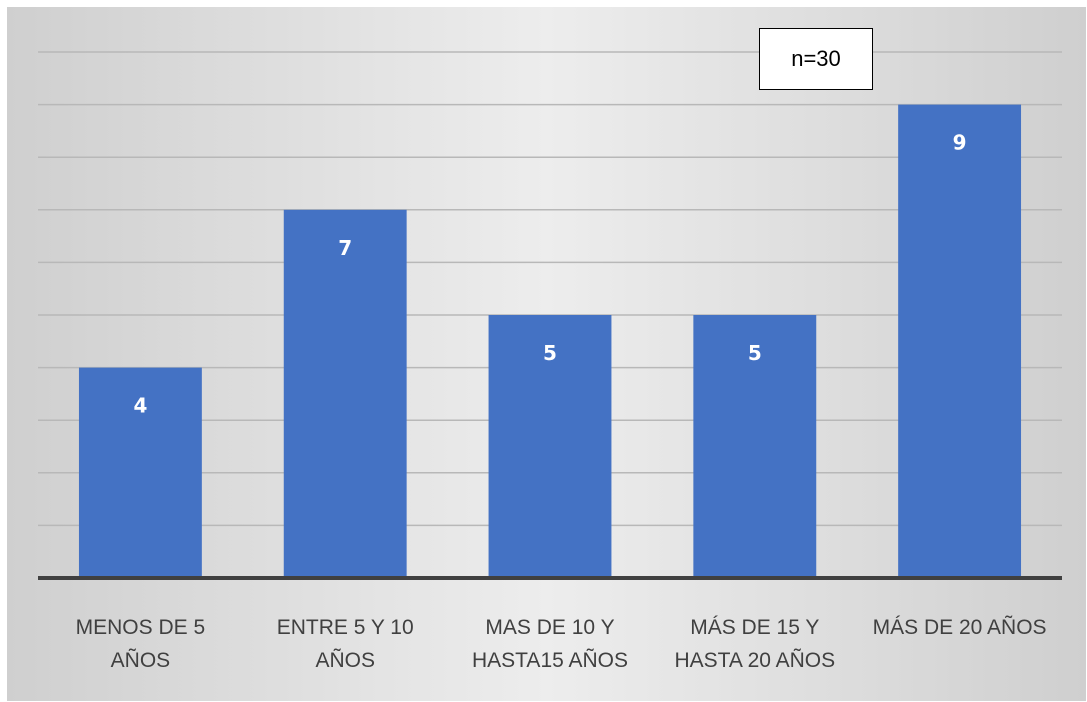 The image size is (1087, 702). What do you see at coordinates (960, 143) in the screenshot?
I see `bar-value-label: 9` at bounding box center [960, 143].